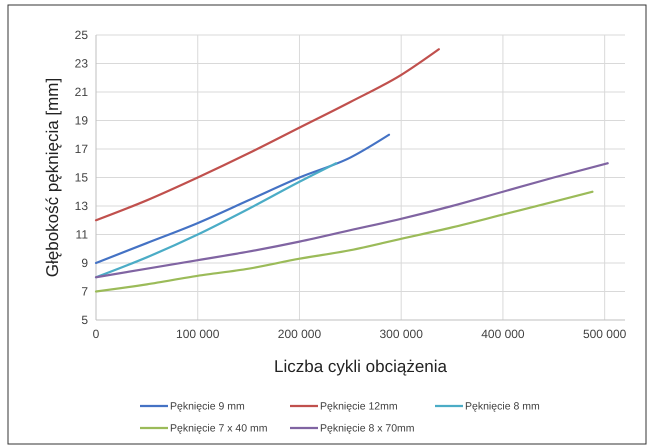  I want to click on y-tick-label: 15, so click(81, 177).